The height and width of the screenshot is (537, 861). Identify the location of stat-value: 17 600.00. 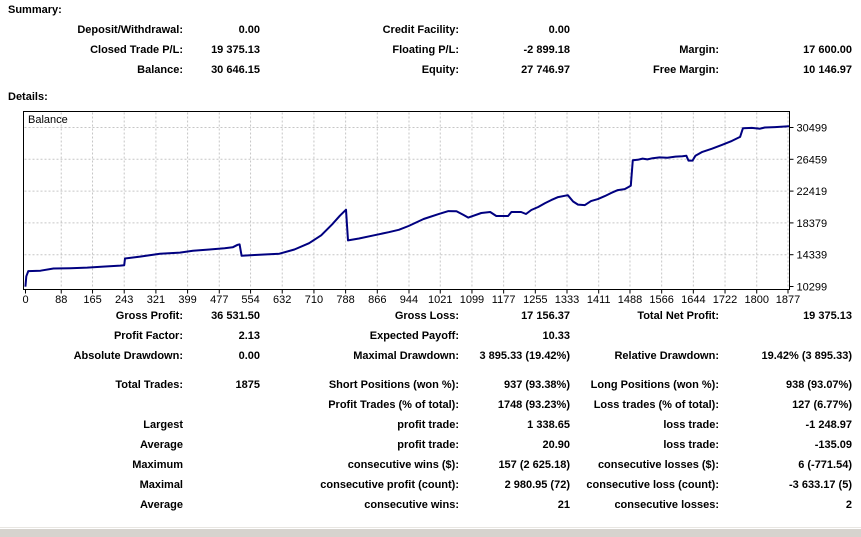
(827, 50).